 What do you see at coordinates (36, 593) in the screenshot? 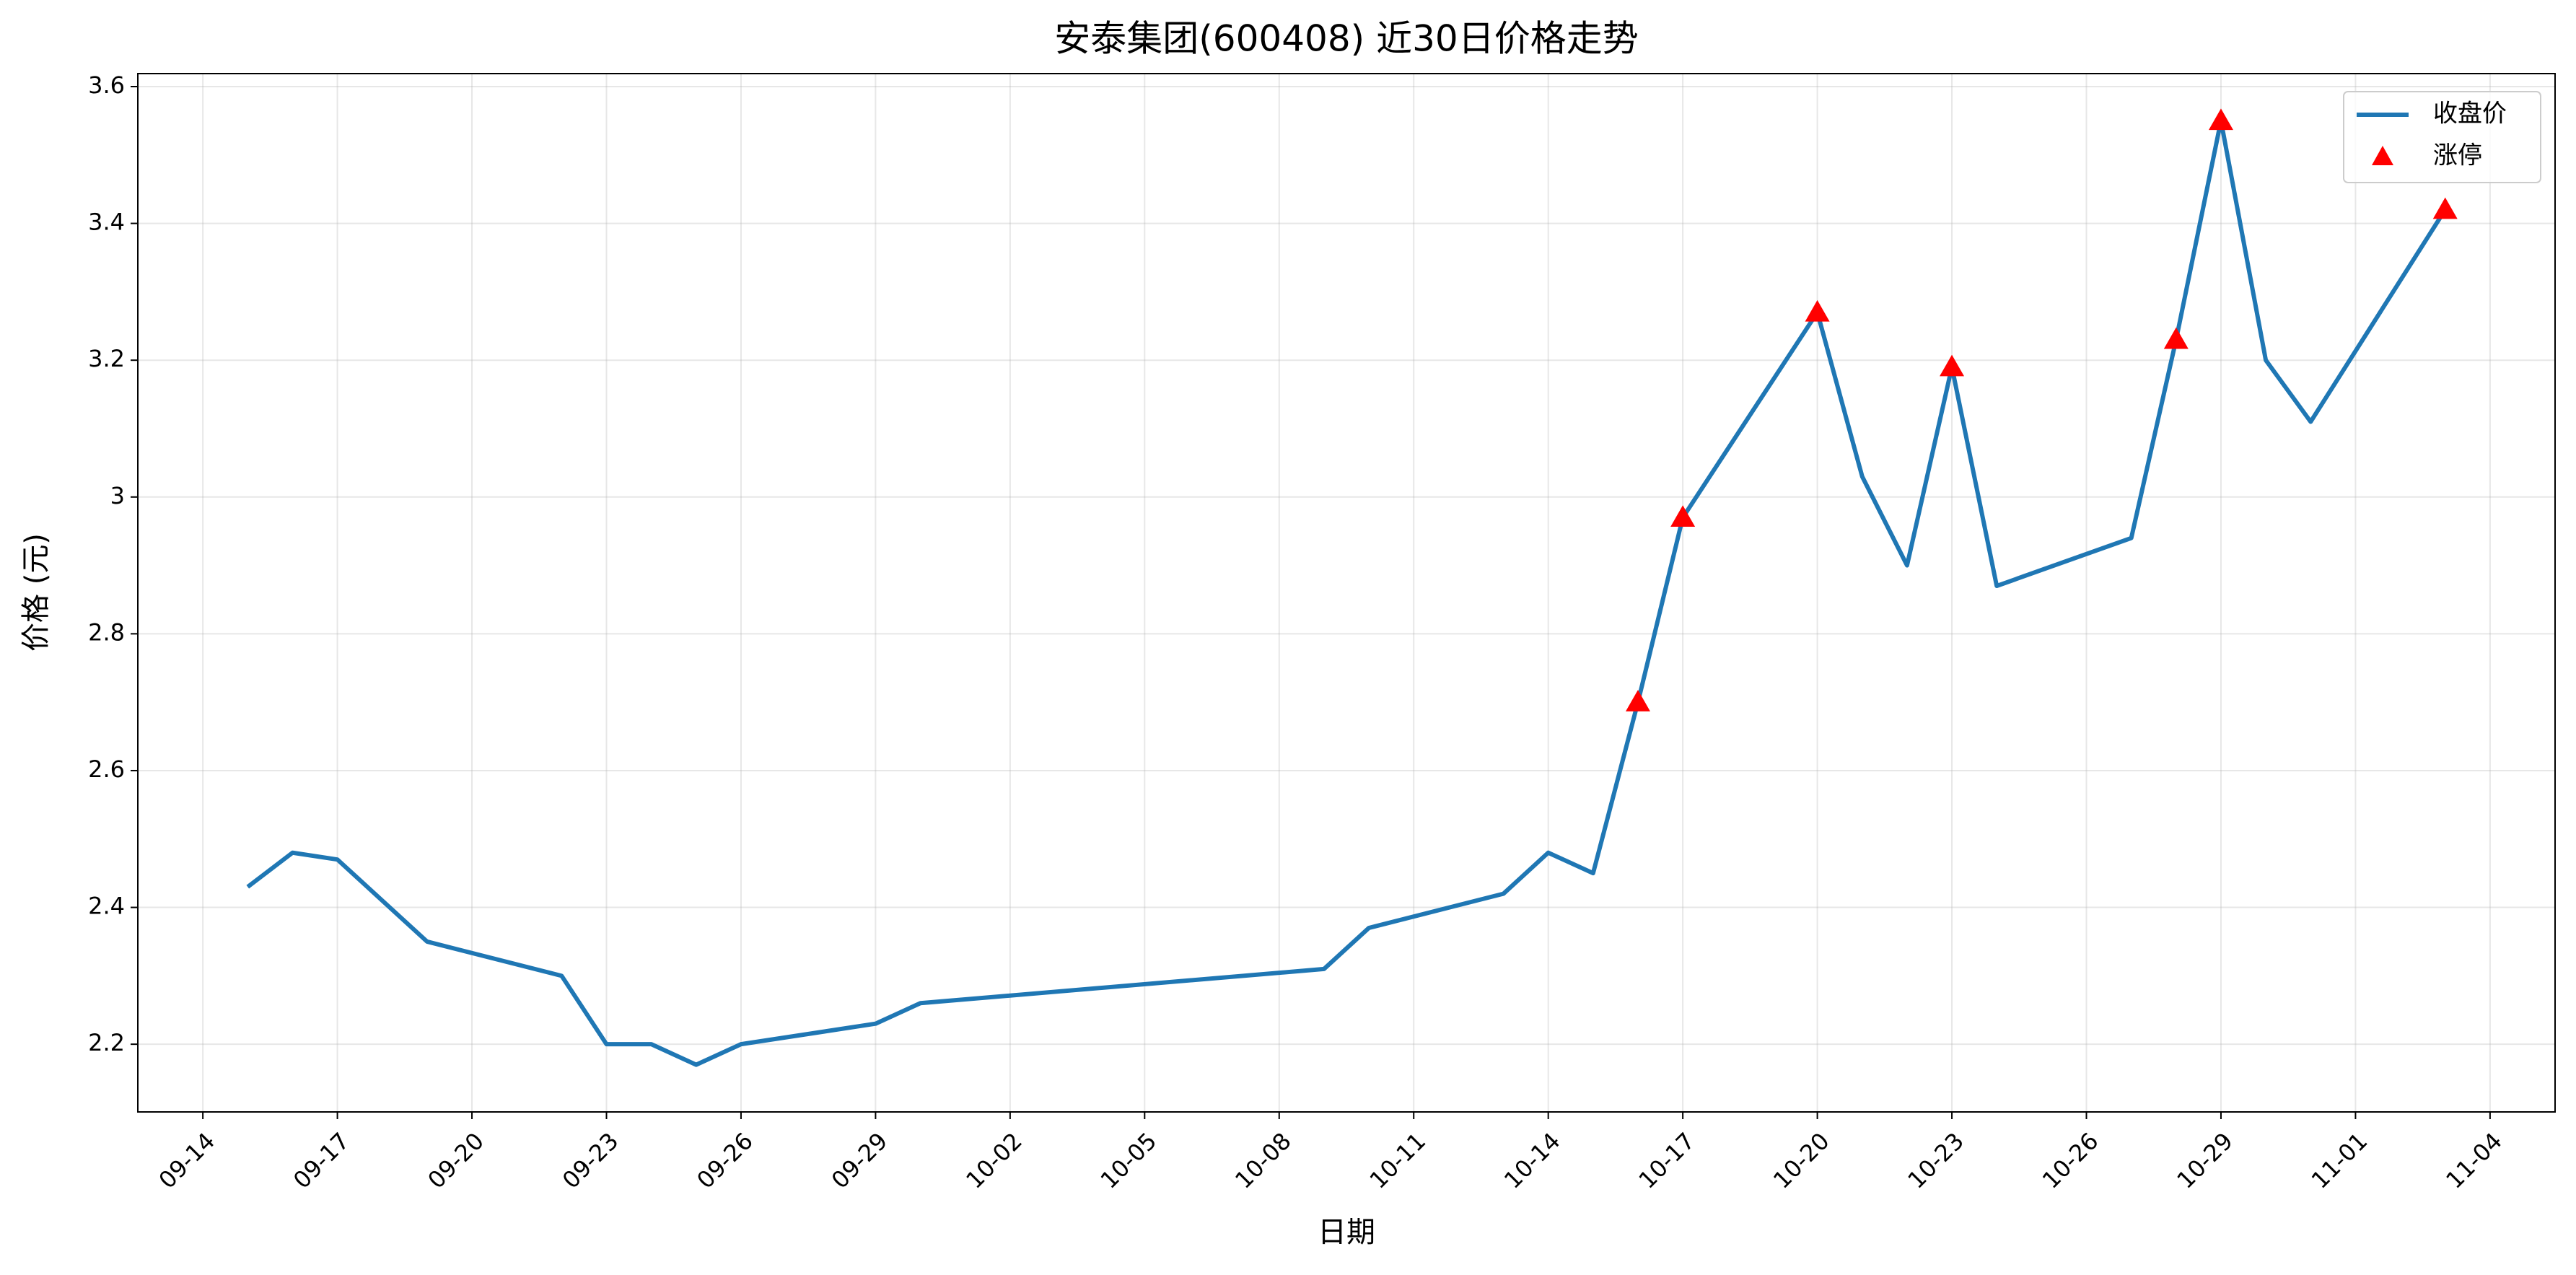
I see `y-axis-label: 价格 (元)` at bounding box center [36, 593].